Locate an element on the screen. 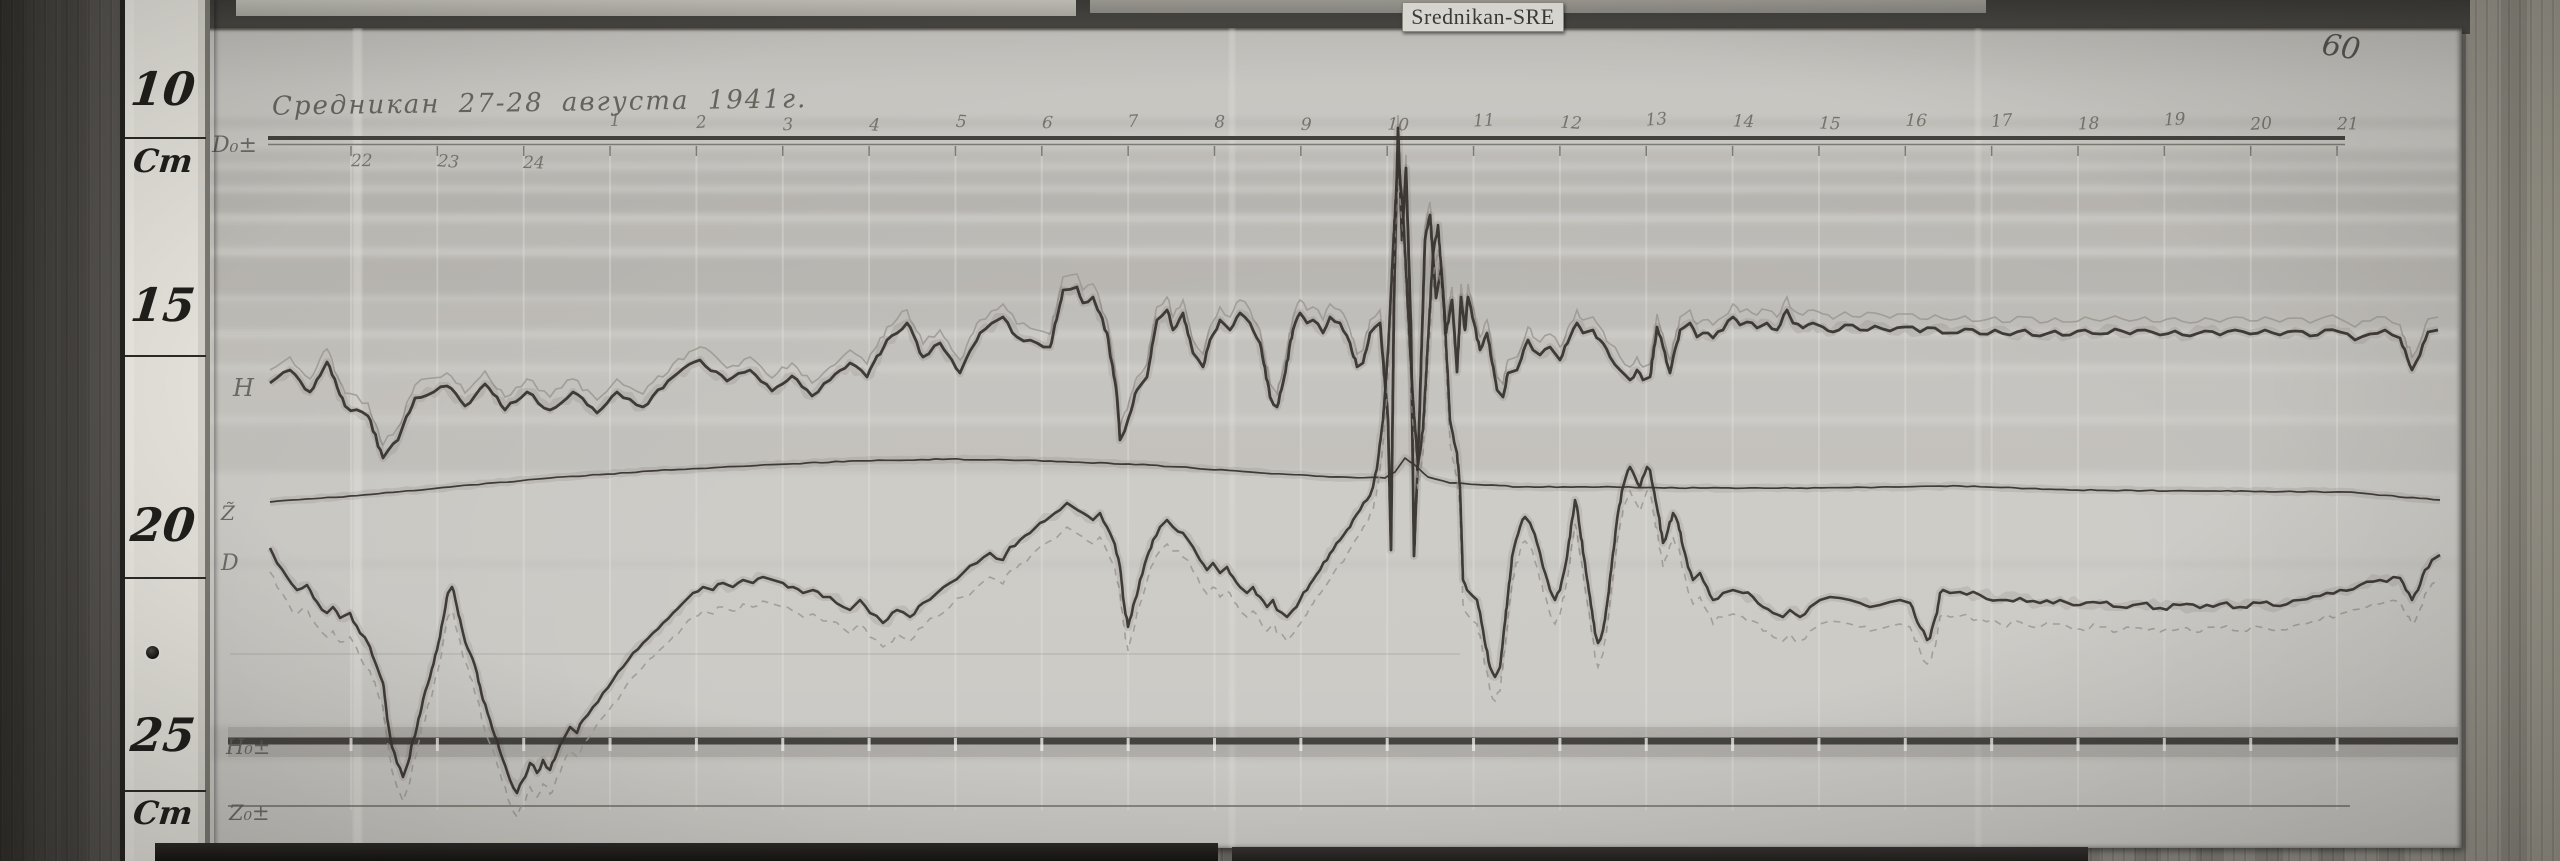  hour-label: 5 is located at coordinates (961, 122).